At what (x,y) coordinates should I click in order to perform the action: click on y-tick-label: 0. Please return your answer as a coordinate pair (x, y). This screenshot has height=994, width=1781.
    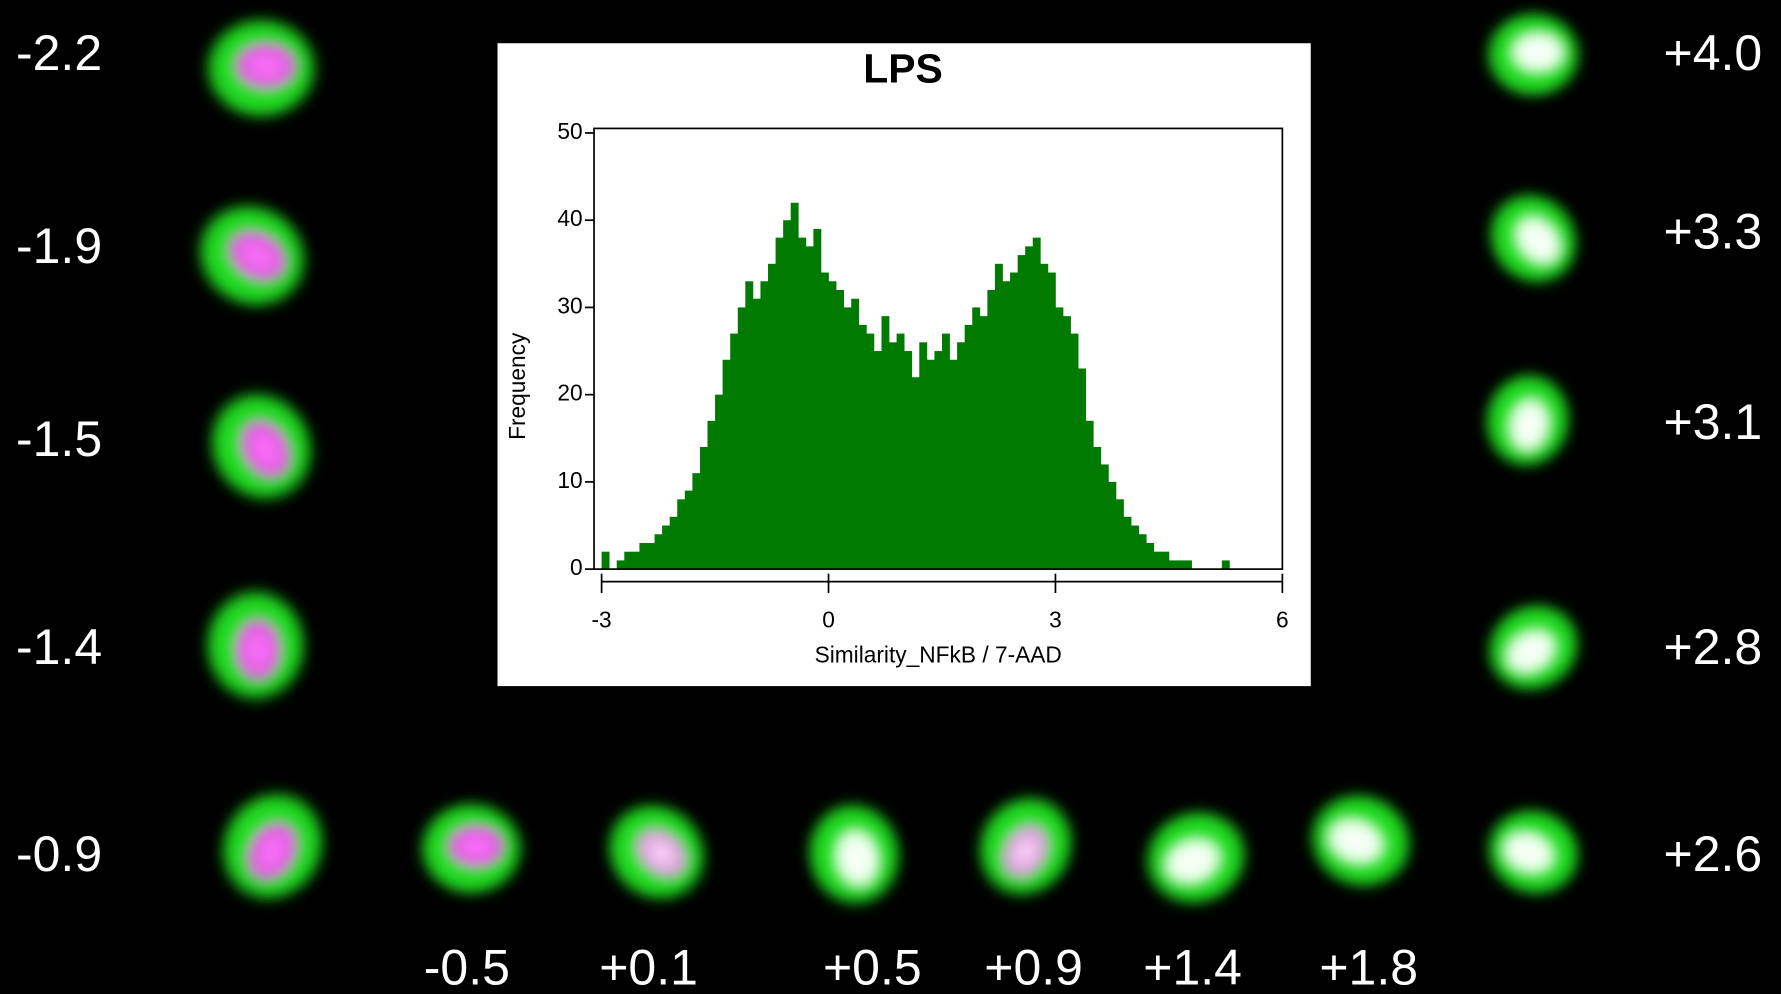
    Looking at the image, I should click on (576, 567).